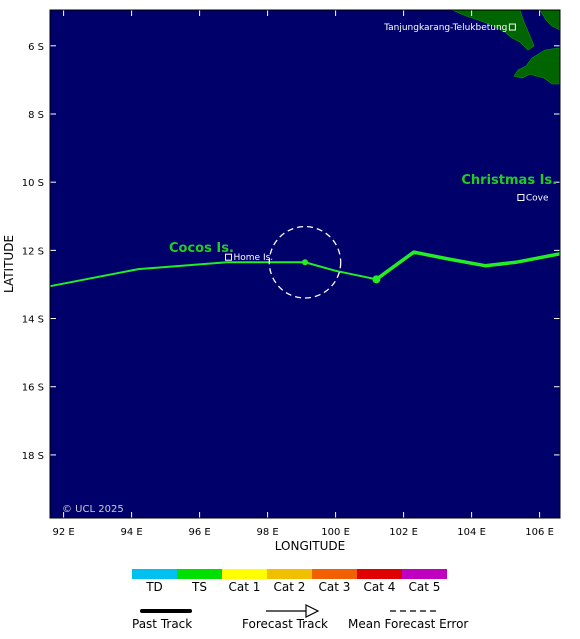 This screenshot has width=580, height=639. Describe the element at coordinates (201, 248) in the screenshot. I see `island-label: Cocos Is.` at that location.